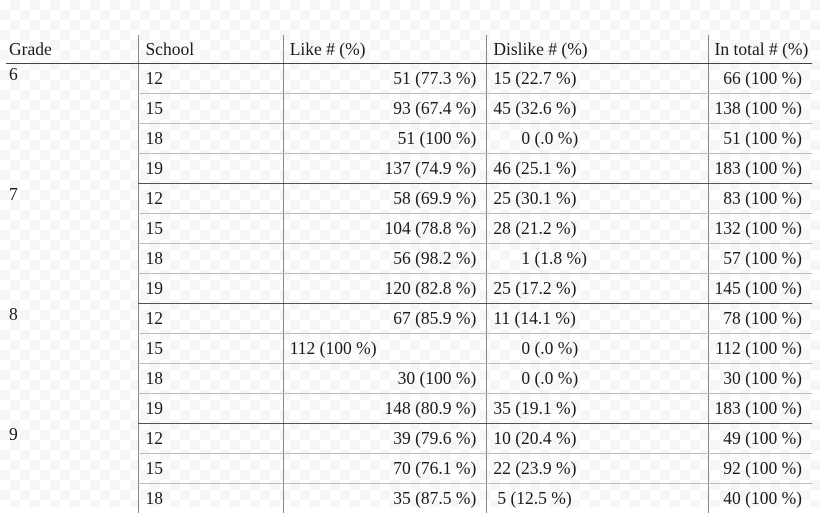 The height and width of the screenshot is (513, 820). What do you see at coordinates (385, 439) in the screenshot?
I see `like-cell: 39 (79.6 %)` at bounding box center [385, 439].